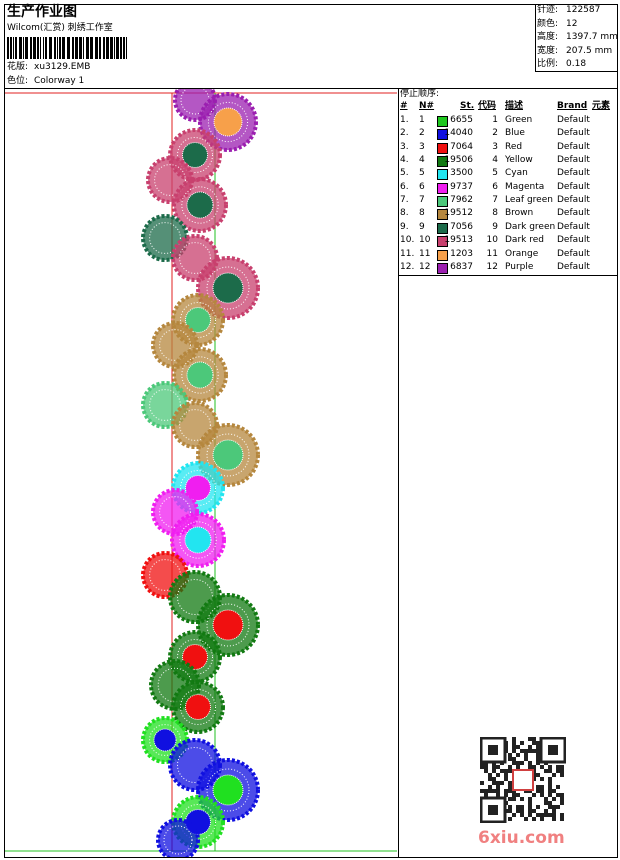 This screenshot has width=620, height=860. I want to click on column-header: Brand, so click(572, 106).